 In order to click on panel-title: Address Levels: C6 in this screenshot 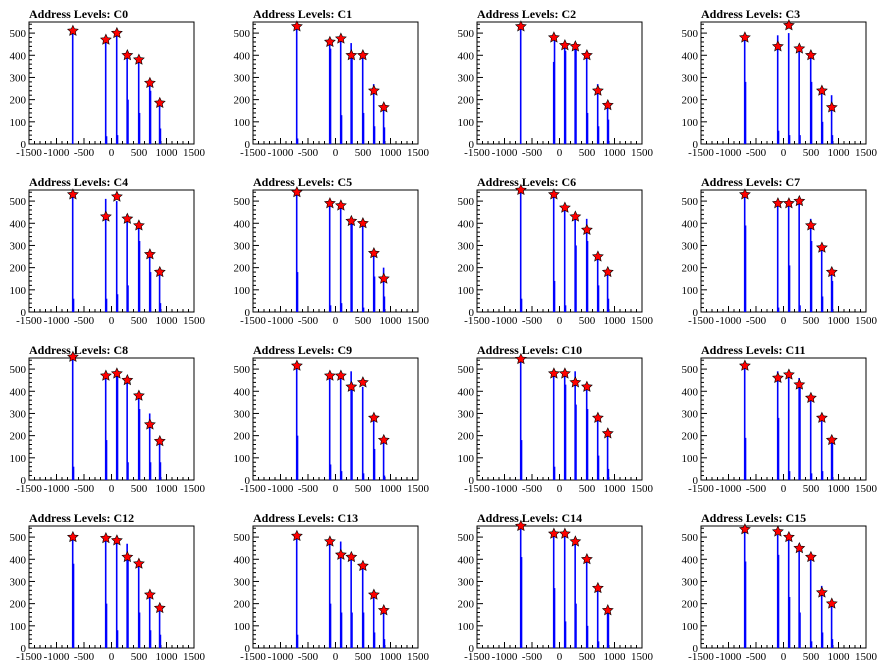, I will do `click(526, 182)`.